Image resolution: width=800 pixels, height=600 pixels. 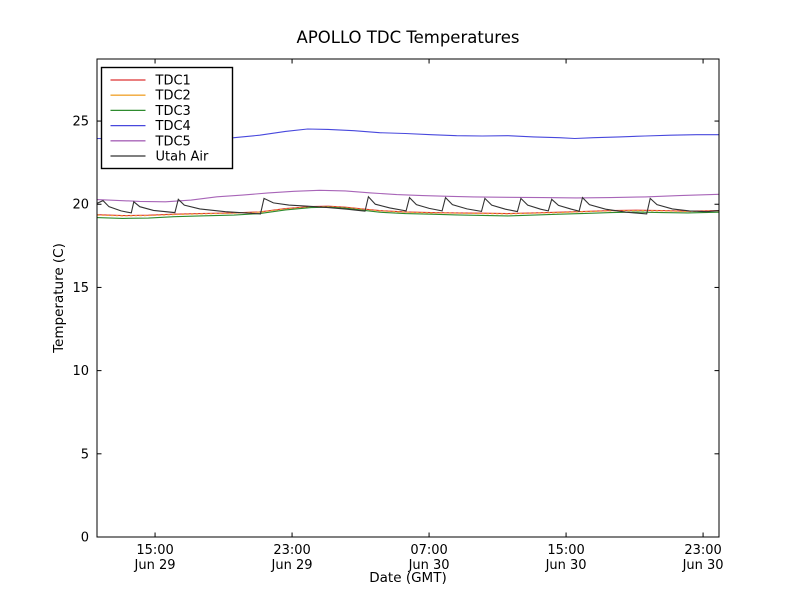 I want to click on y-tick-label: 0, so click(x=85, y=538).